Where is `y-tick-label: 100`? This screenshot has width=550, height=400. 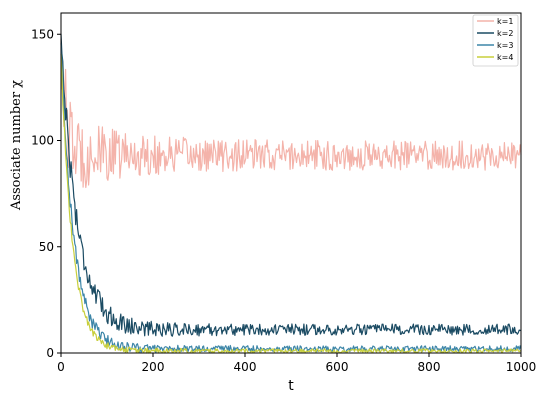 y-tick-label: 100 is located at coordinates (42, 141).